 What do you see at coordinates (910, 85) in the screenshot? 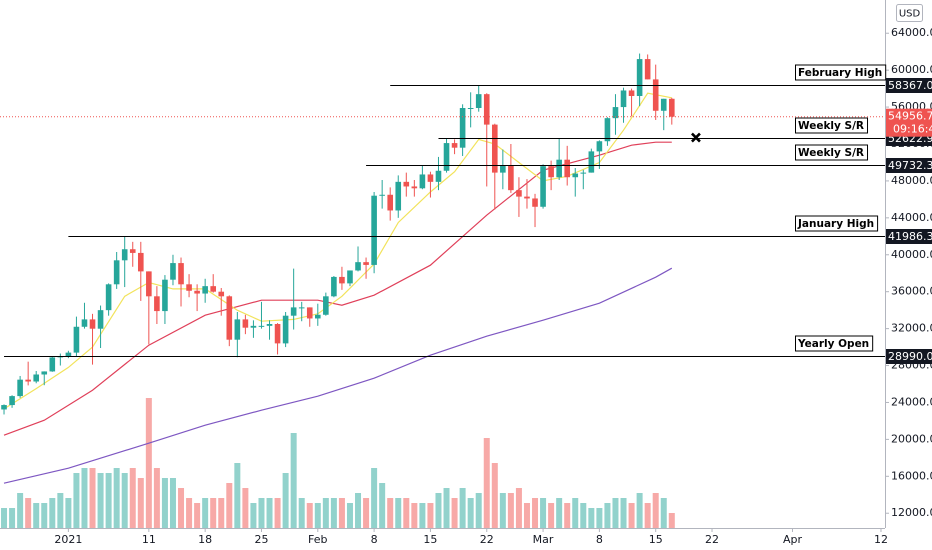
I see `price-tag-label: 58367.00` at bounding box center [910, 85].